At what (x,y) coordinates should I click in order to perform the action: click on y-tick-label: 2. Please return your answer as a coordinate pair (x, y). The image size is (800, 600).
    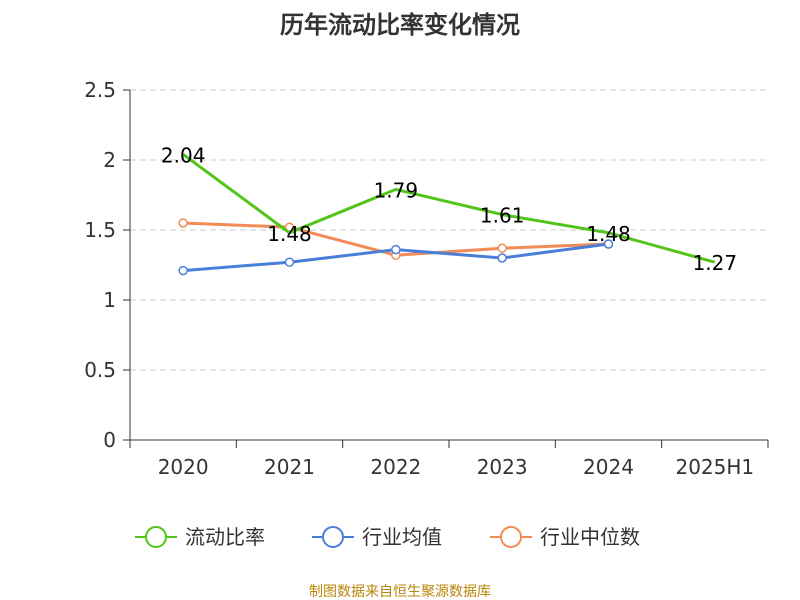
    Looking at the image, I should click on (109, 160).